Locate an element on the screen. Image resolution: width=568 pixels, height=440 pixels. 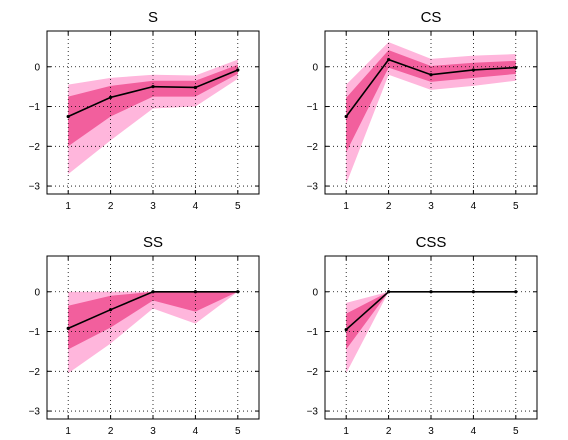
outer-confidence-band is located at coordinates (431, 332).